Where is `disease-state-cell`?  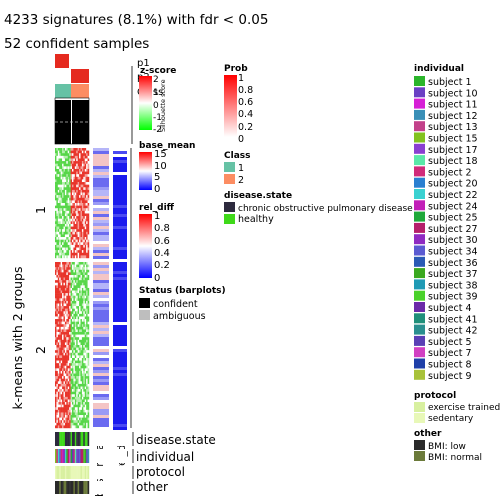
disease-state-cell is located at coordinates (73, 439).